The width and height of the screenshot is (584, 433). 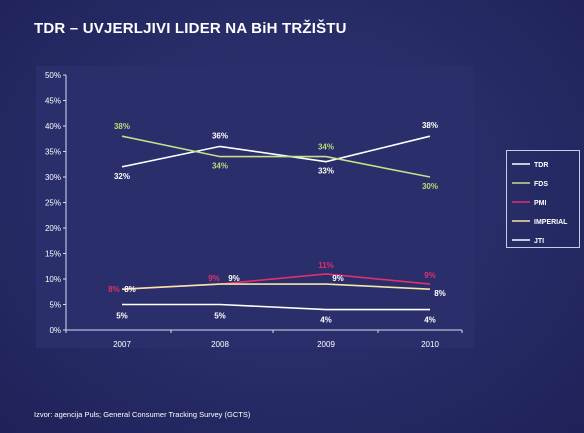 What do you see at coordinates (53, 177) in the screenshot?
I see `y-tick-label: 30%` at bounding box center [53, 177].